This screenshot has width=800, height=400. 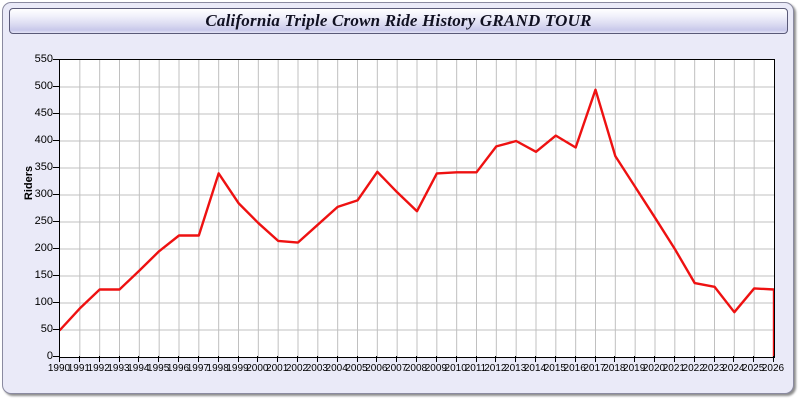 I want to click on x-tick-label: 2001, so click(x=277, y=368).